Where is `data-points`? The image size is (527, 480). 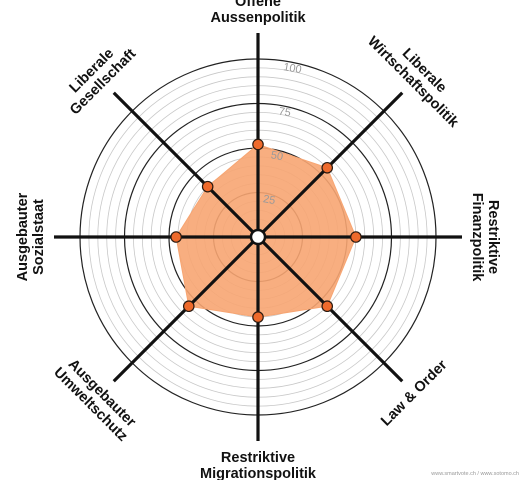
data-points is located at coordinates (266, 230).